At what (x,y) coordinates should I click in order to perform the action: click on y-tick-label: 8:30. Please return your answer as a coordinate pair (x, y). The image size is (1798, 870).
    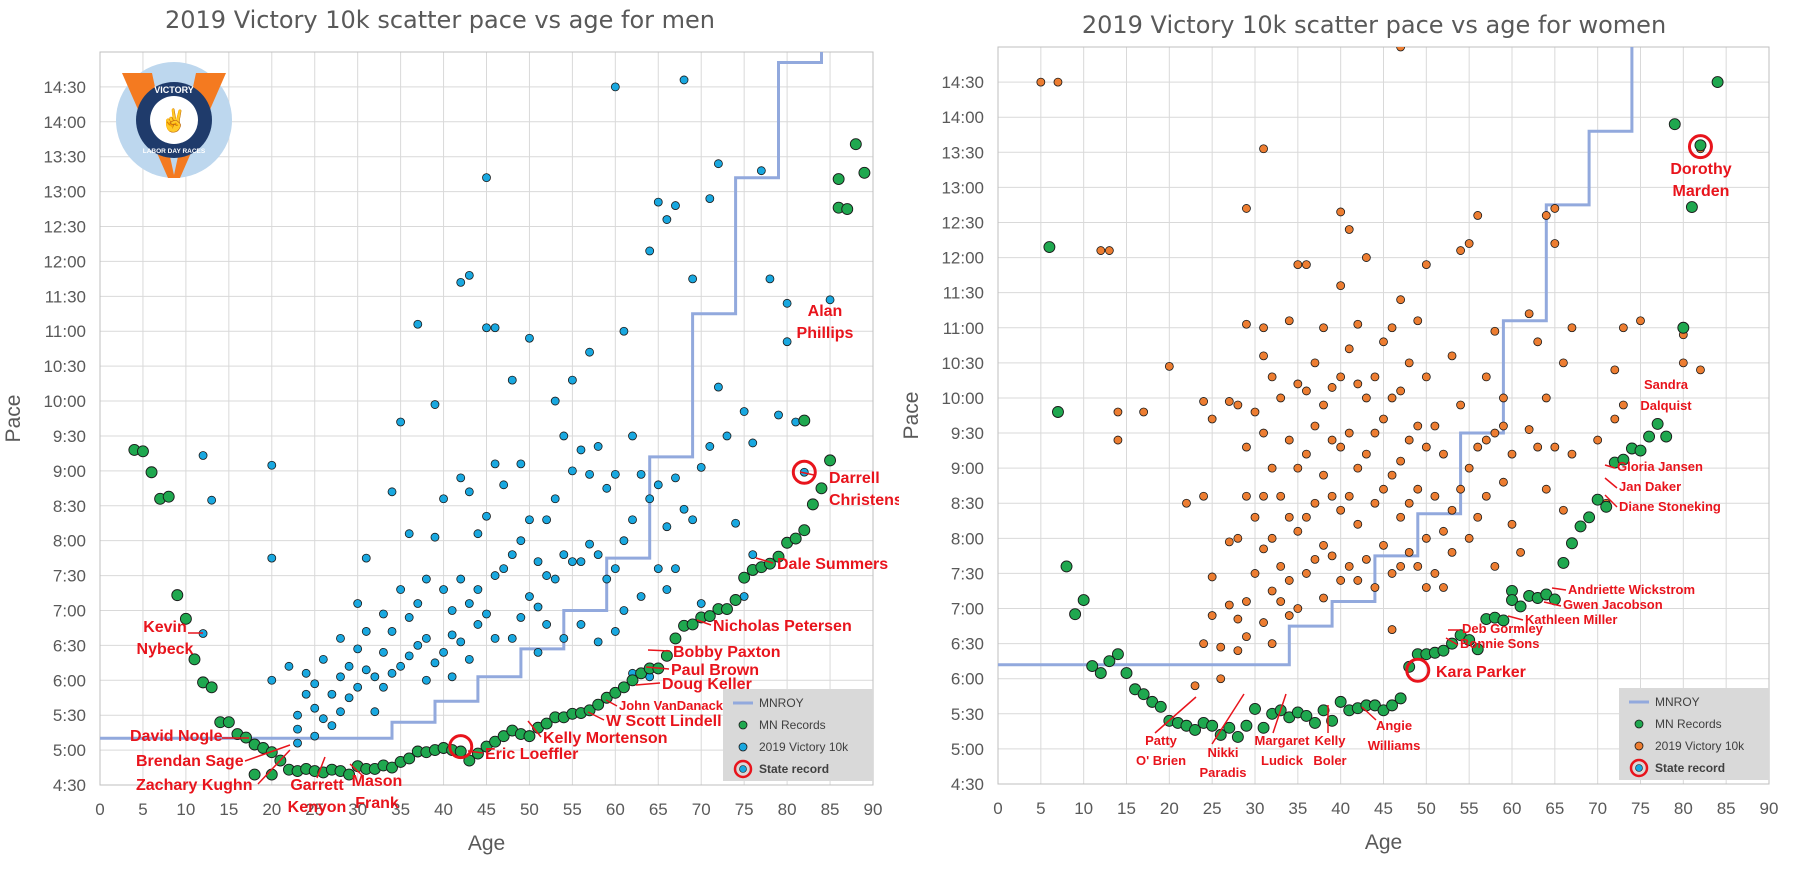
    Looking at the image, I should click on (69, 506).